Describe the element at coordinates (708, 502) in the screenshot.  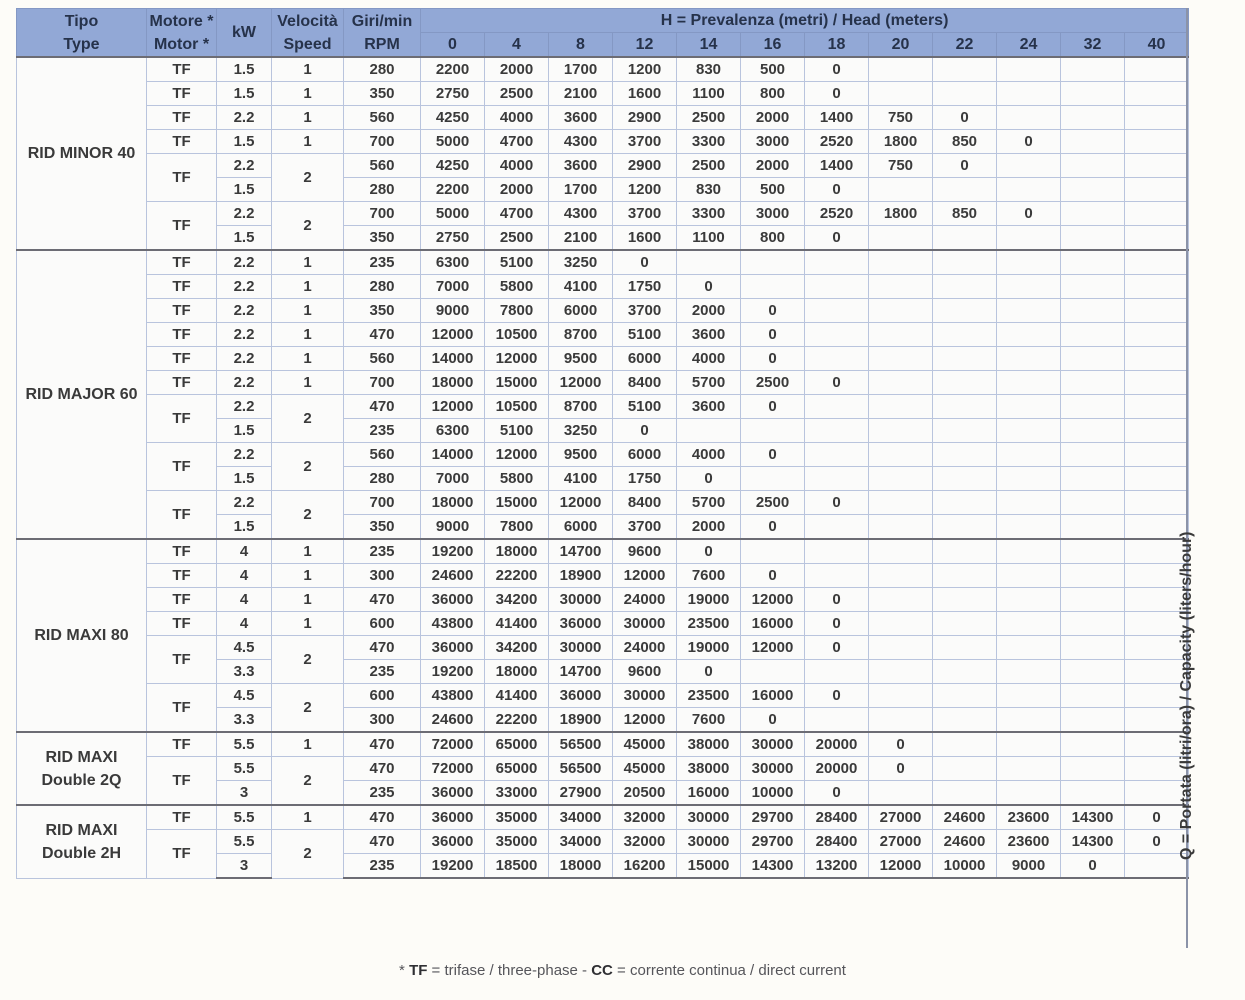
I see `capacity-cell: 5700` at that location.